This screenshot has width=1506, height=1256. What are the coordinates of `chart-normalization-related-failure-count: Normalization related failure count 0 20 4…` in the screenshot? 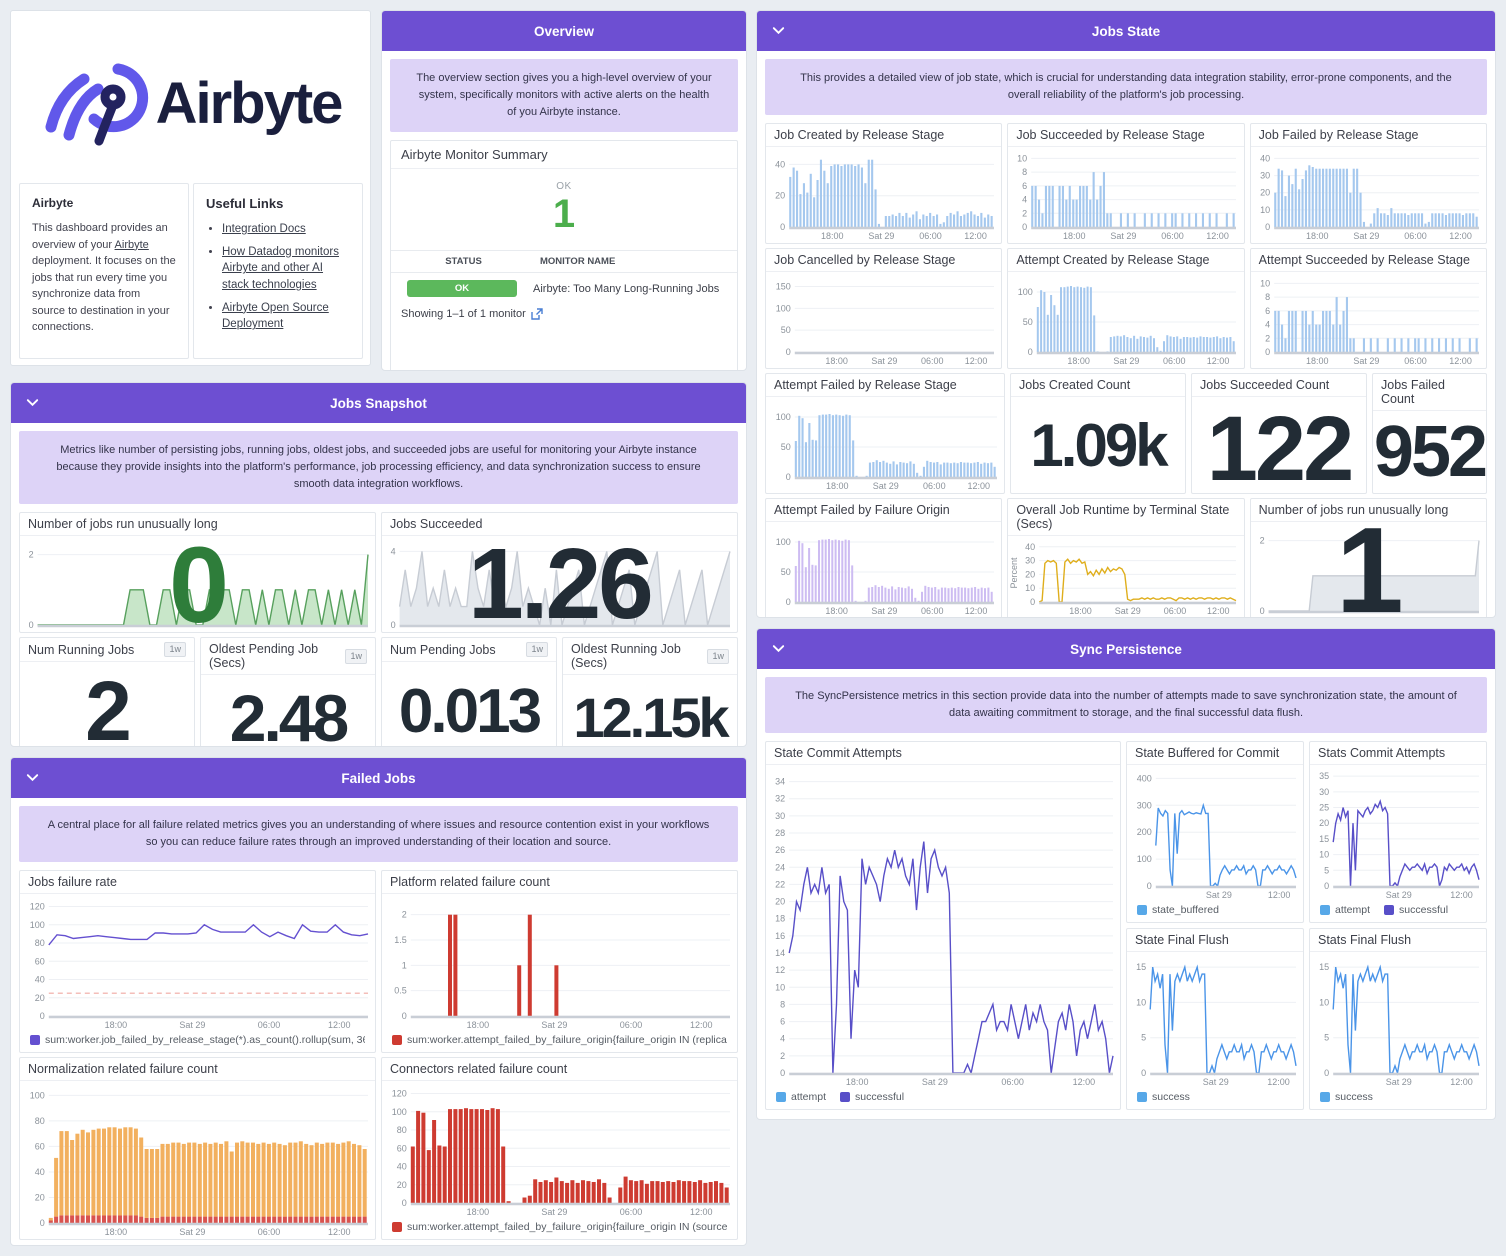 It's located at (197, 1149).